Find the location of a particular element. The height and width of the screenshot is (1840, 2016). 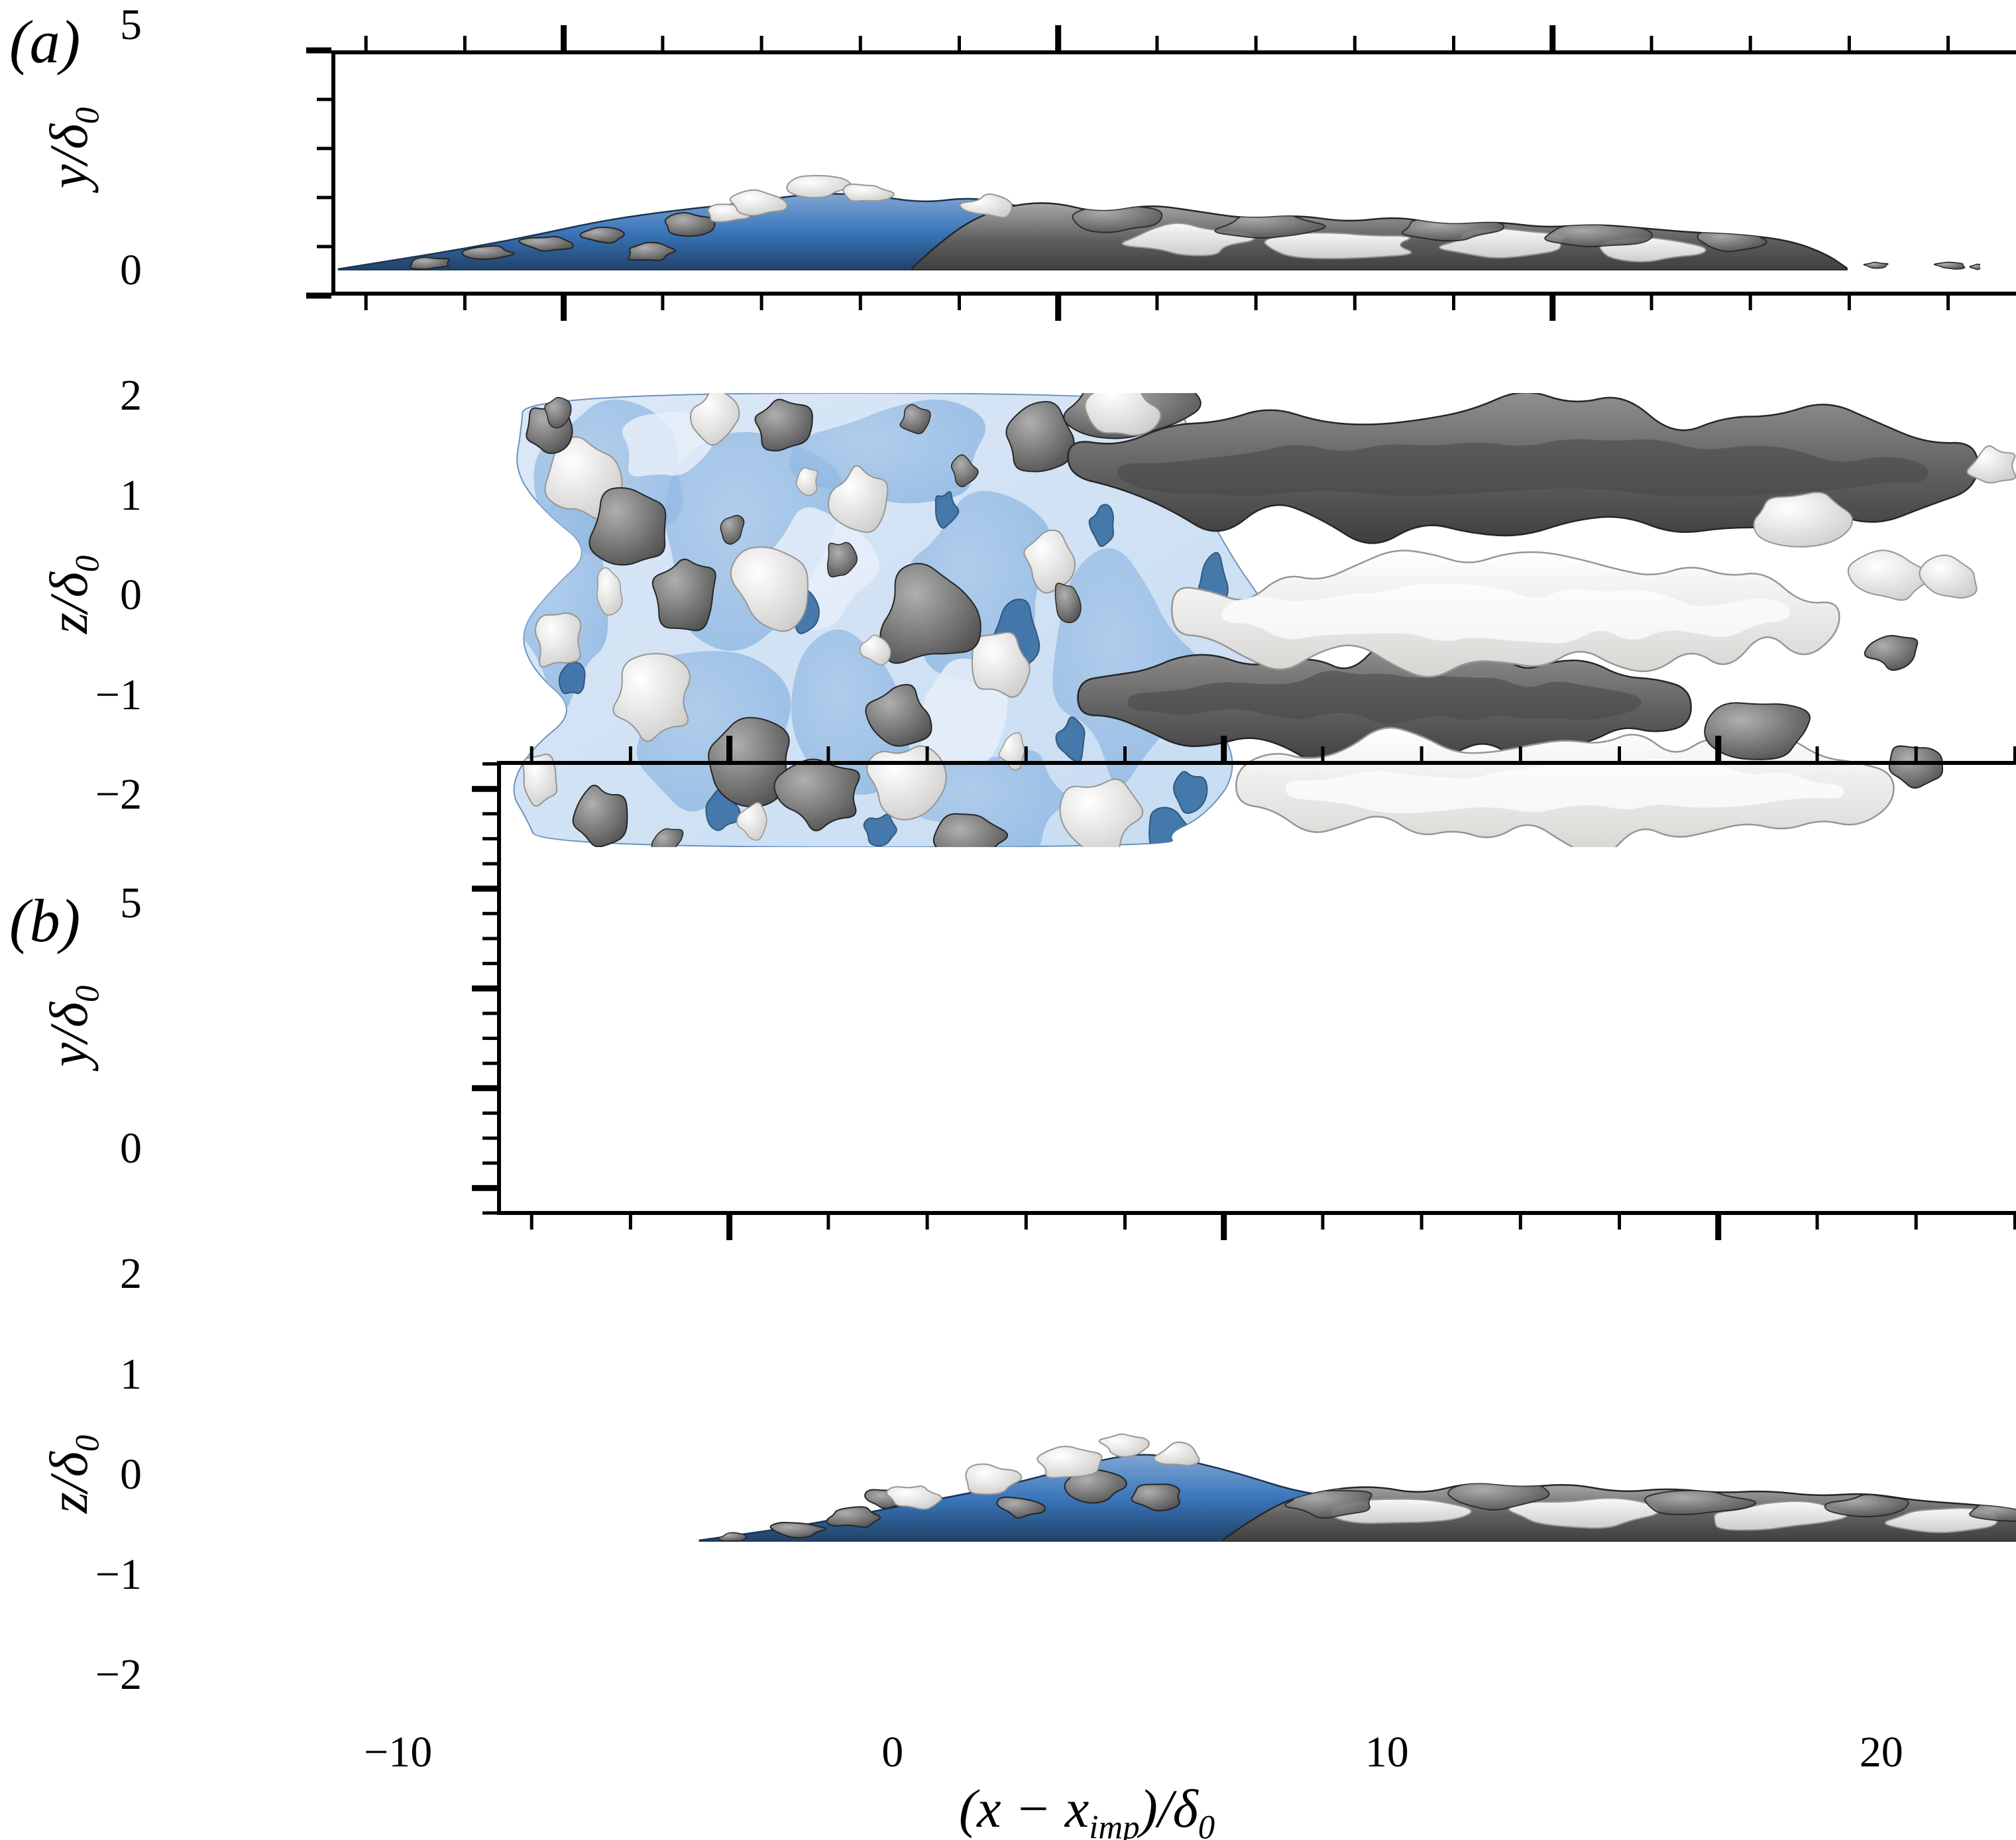

z-axis-label-a: z/δ0 is located at coordinates (72, 594).